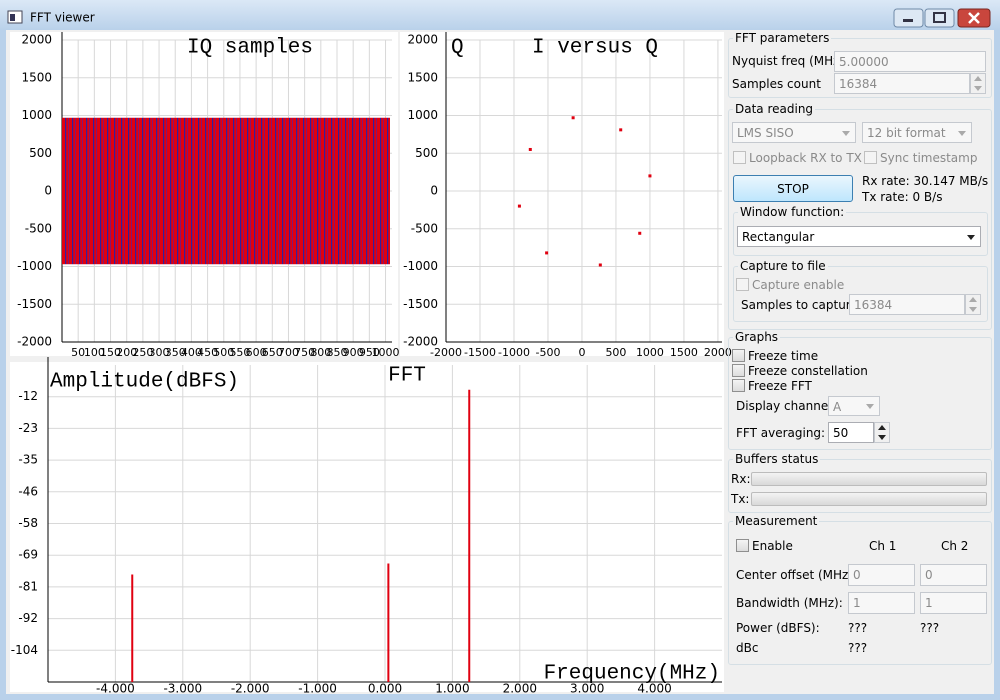 Image resolution: width=1000 pixels, height=700 pixels. I want to click on x-tick-label: 600, so click(256, 352).